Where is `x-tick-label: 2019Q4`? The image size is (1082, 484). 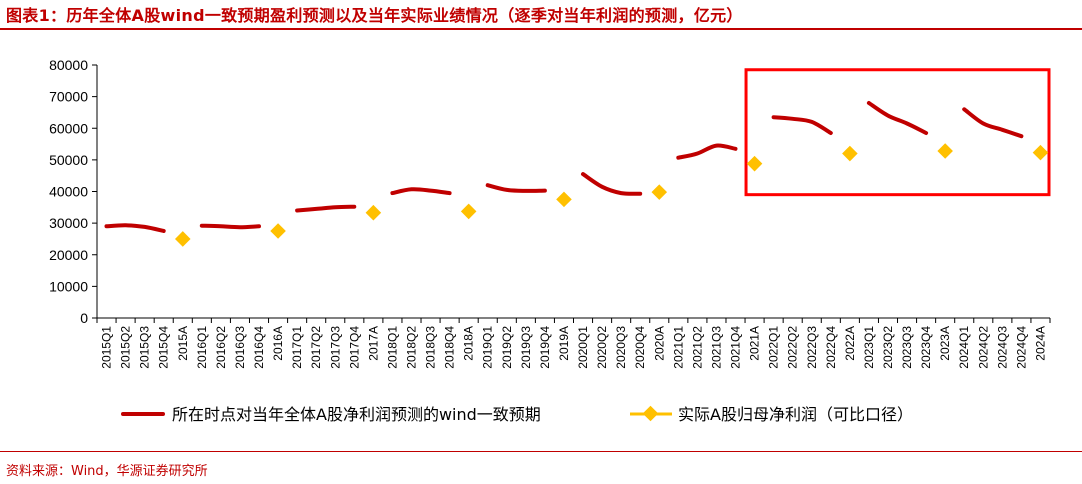
x-tick-label: 2019Q4 is located at coordinates (545, 347).